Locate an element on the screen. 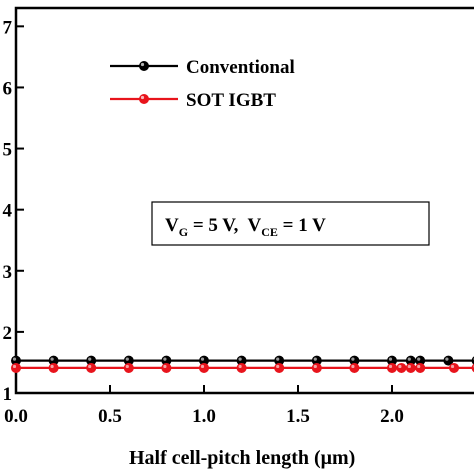  annotation-text: VG = 5 V, VCE = 1 V is located at coordinates (245, 227).